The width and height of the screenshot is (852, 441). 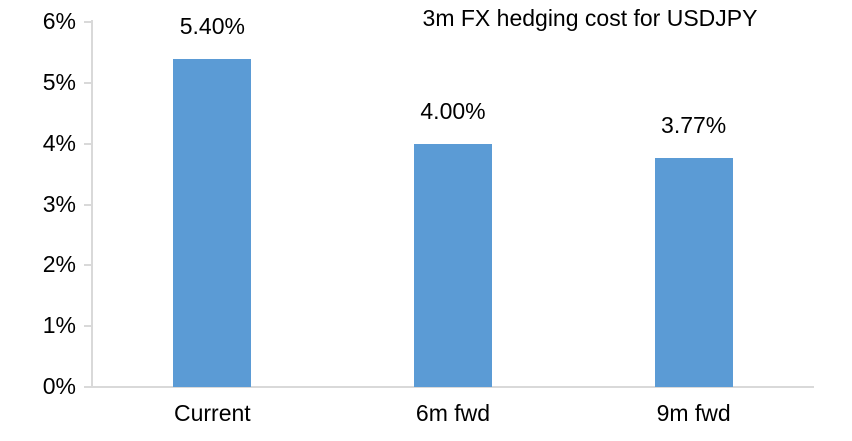 What do you see at coordinates (453, 265) in the screenshot?
I see `bar-6m-fwd` at bounding box center [453, 265].